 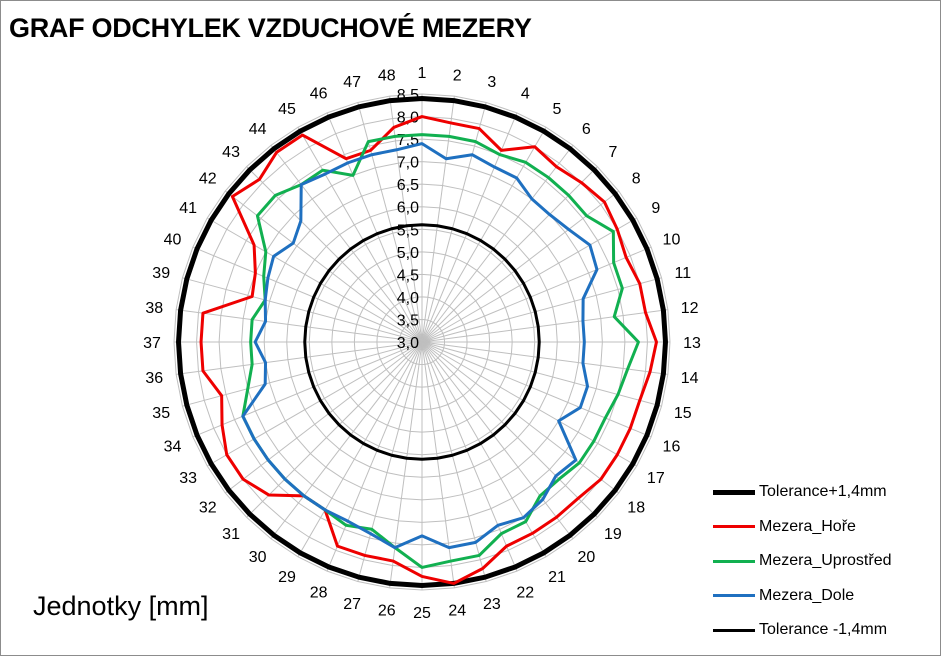 I want to click on category-label: 26, so click(x=387, y=611).